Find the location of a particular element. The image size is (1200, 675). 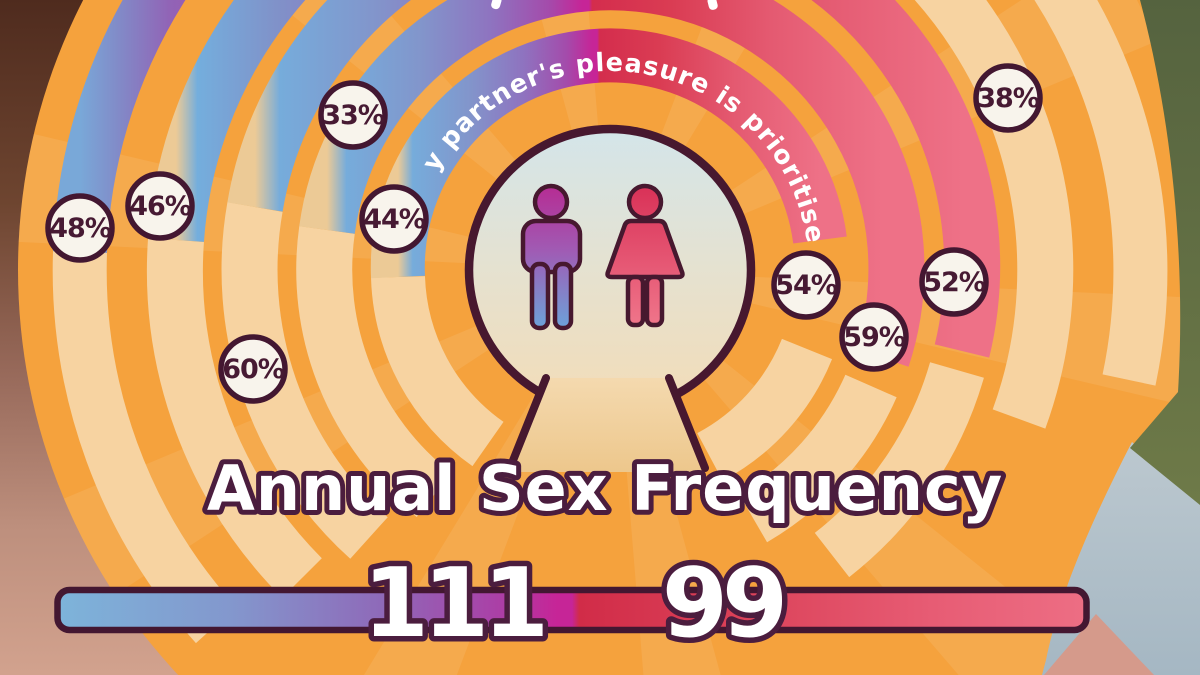

ring2-text-fragments is located at coordinates (604, 5).